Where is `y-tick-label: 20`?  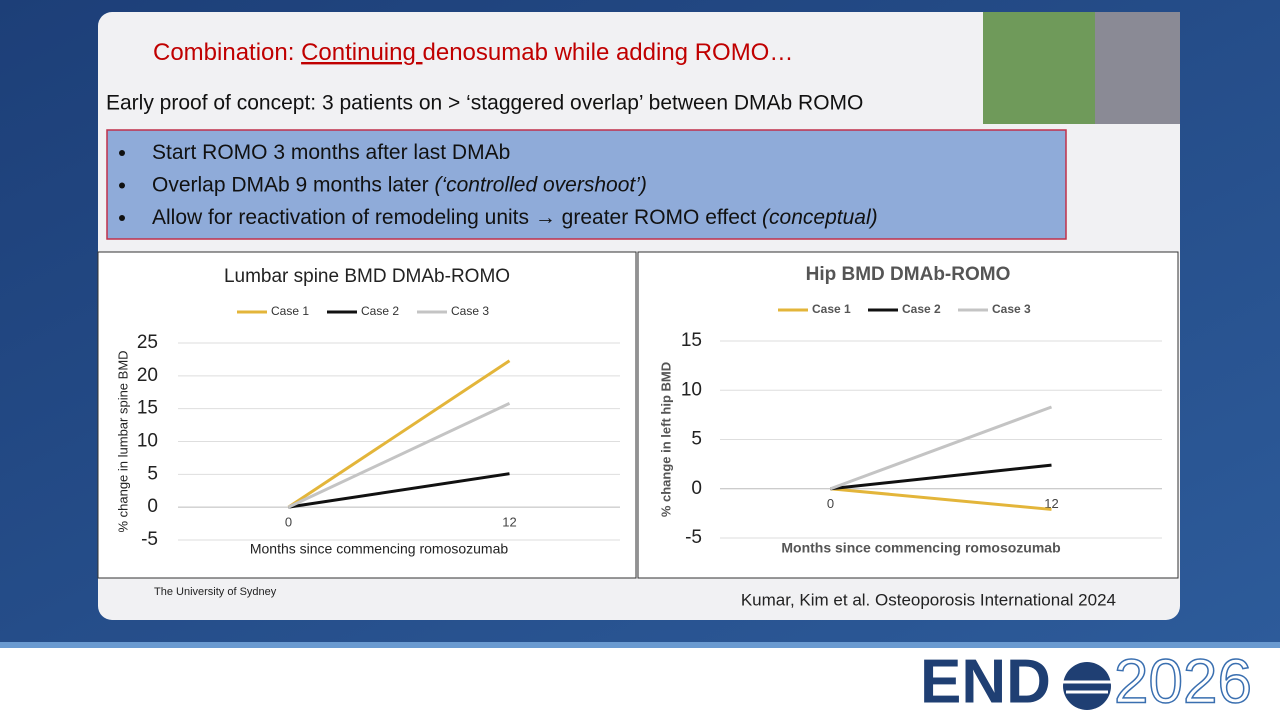
y-tick-label: 20 is located at coordinates (147, 375).